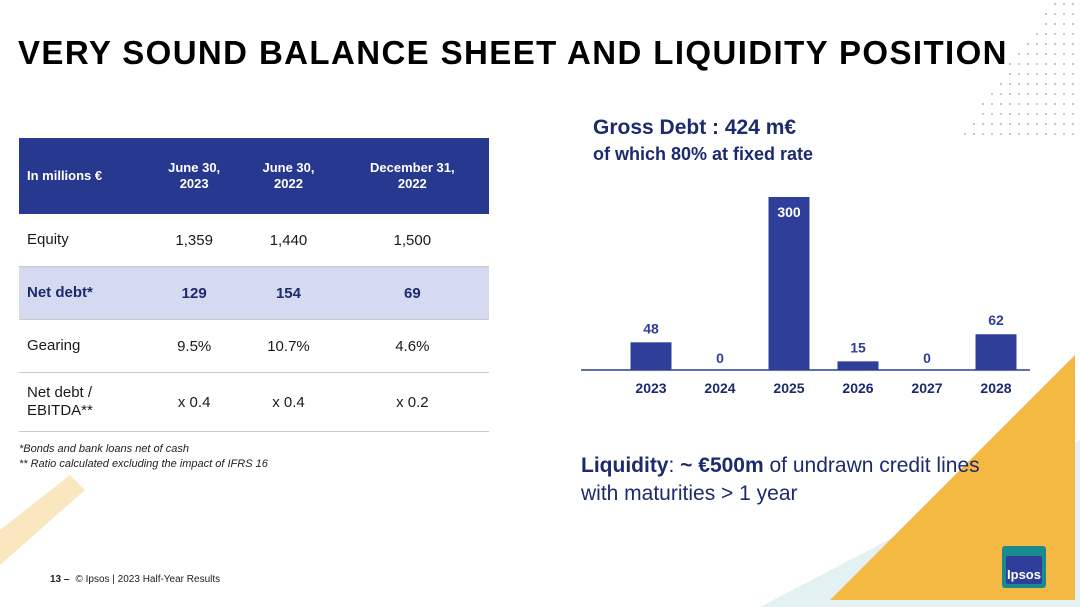  I want to click on page-number: 13 –, so click(60, 579).